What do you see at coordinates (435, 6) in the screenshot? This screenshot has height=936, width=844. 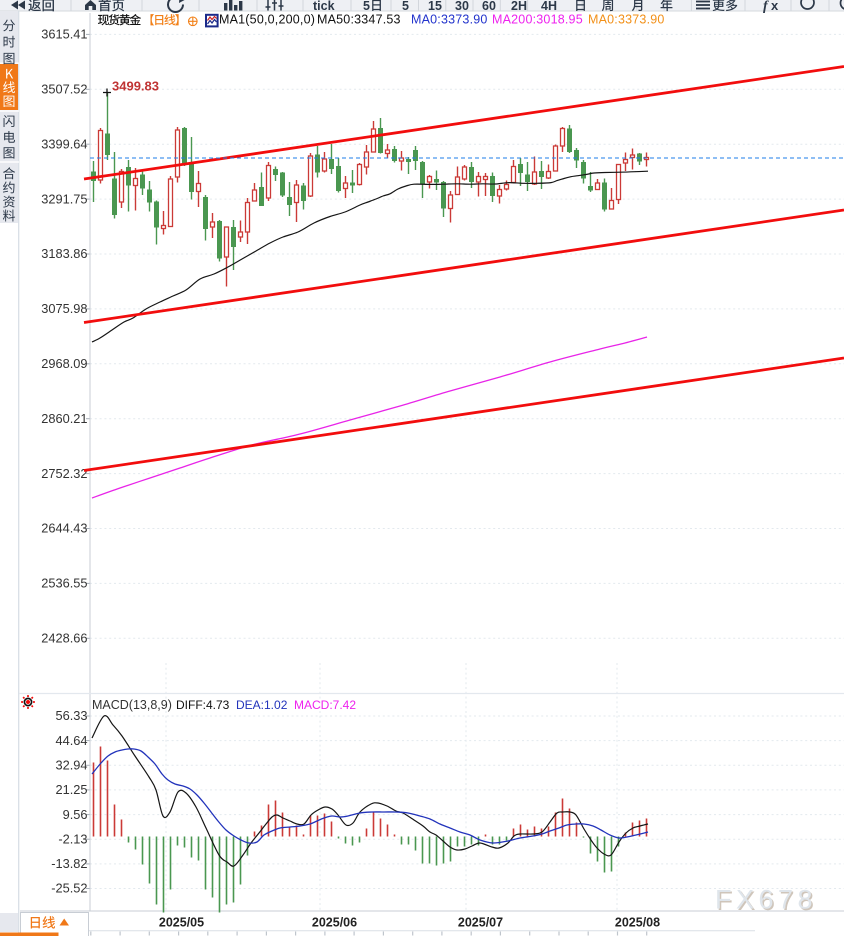 I see `svg-text: 15` at bounding box center [435, 6].